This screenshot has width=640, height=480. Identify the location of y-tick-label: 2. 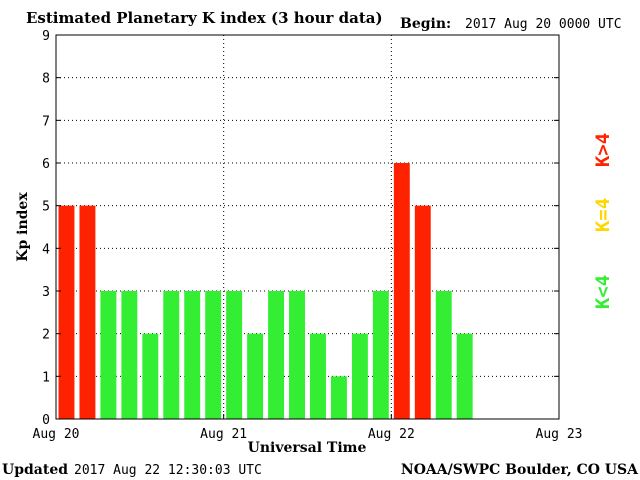
(46, 335).